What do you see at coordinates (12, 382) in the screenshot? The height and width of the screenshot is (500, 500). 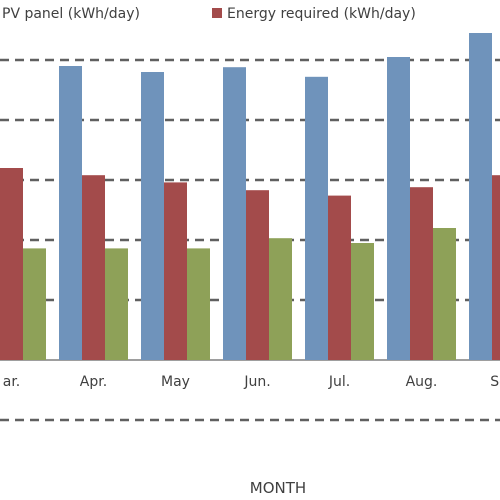 I see `x-tick-label: ar.` at bounding box center [12, 382].